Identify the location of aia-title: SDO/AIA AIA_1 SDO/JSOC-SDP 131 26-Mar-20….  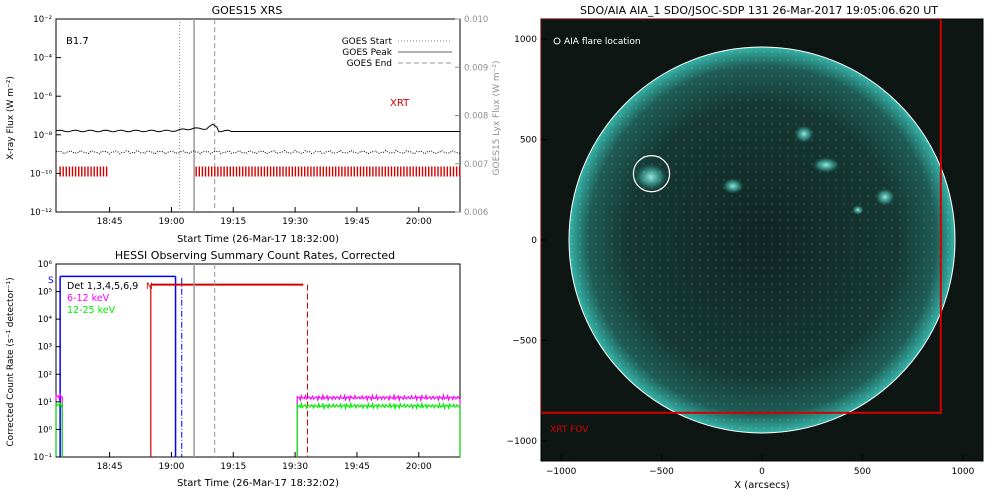
(759, 10).